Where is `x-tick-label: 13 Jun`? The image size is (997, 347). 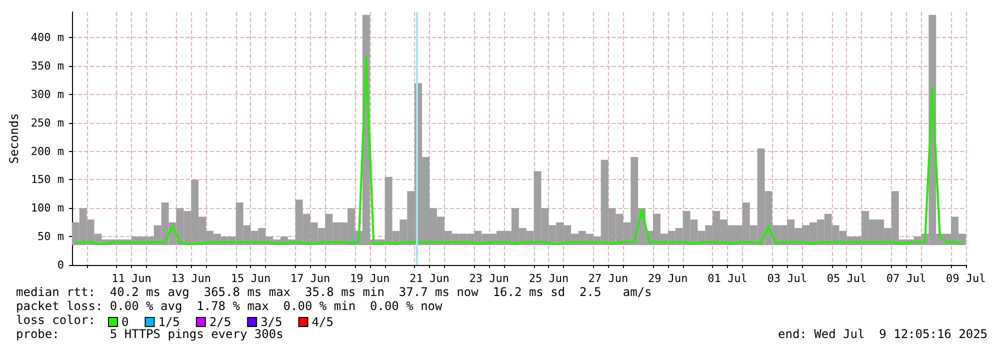
x-tick-label: 13 Jun is located at coordinates (191, 278).